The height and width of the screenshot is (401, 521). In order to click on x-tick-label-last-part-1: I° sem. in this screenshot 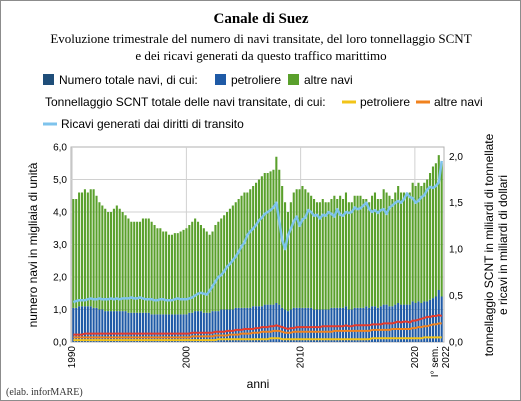, I will do `click(435, 361)`.